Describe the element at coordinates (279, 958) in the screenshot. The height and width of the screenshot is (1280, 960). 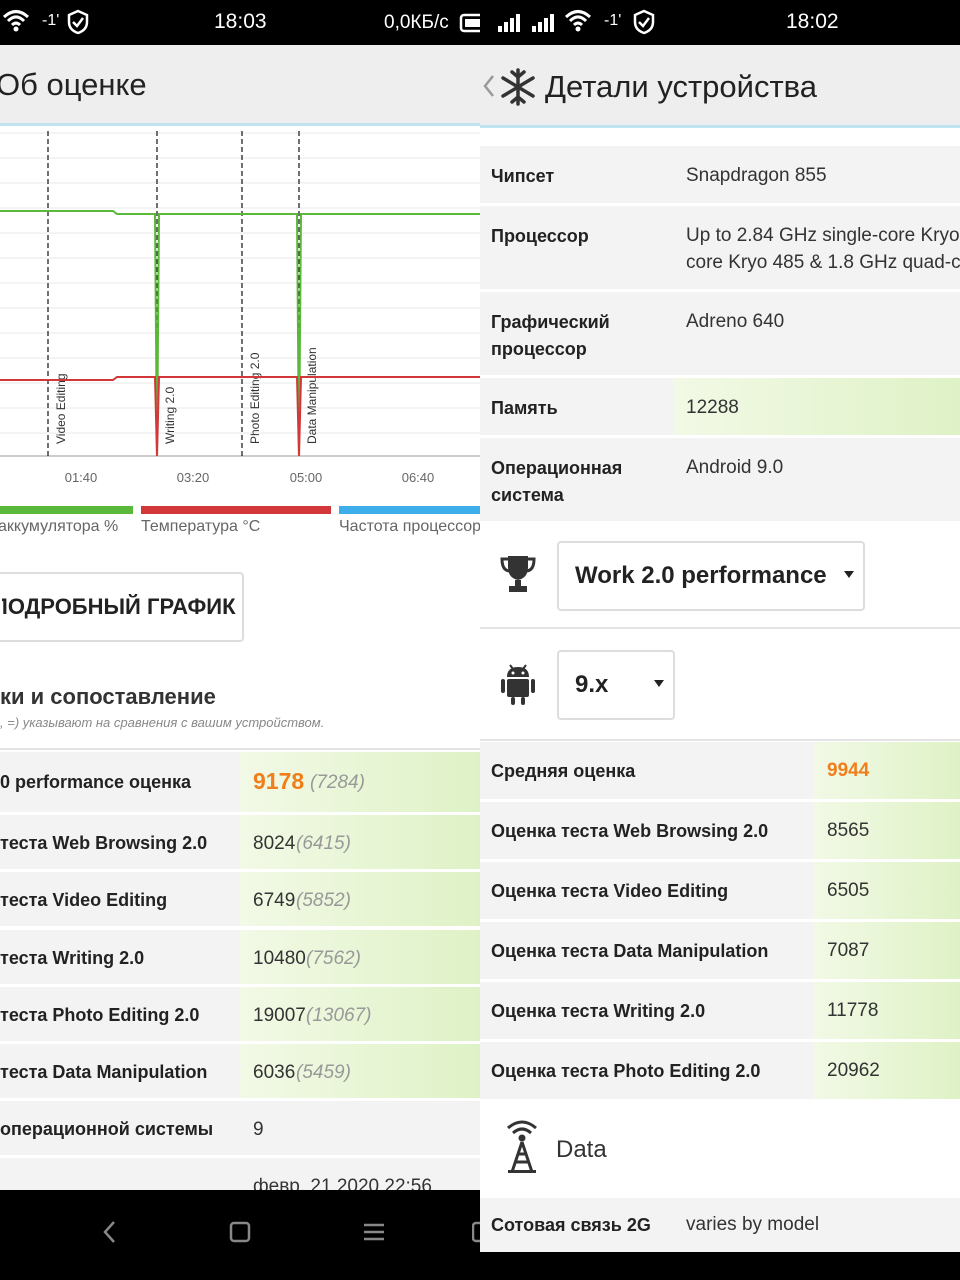
I see `score-value: 10480` at that location.